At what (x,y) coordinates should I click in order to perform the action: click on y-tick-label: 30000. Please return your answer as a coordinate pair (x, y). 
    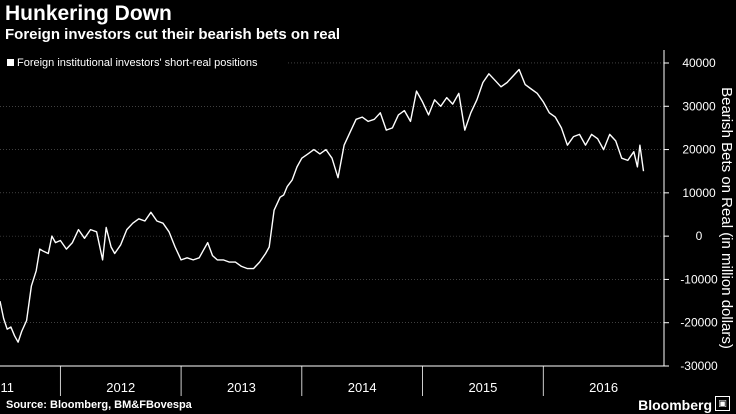
    Looking at the image, I should click on (699, 106).